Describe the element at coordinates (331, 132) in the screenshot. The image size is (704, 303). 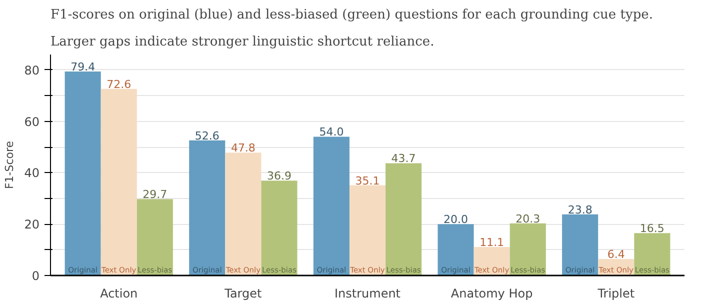
I see `data-label: 54.0` at that location.